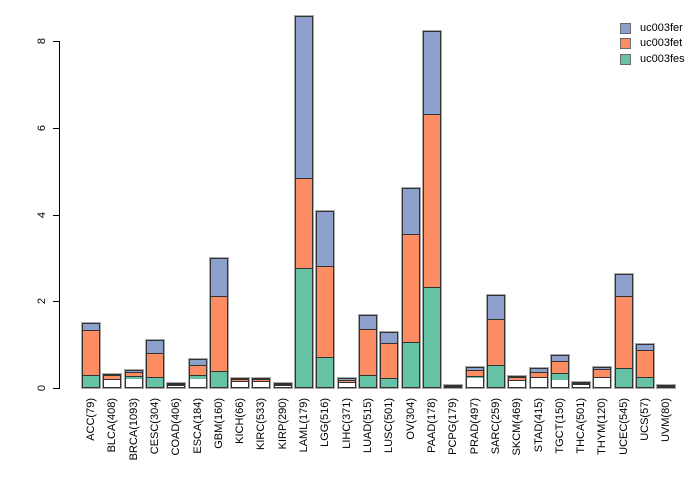 The image size is (700, 480). What do you see at coordinates (42, 301) in the screenshot?
I see `y-axis-tick-label: 2` at bounding box center [42, 301].